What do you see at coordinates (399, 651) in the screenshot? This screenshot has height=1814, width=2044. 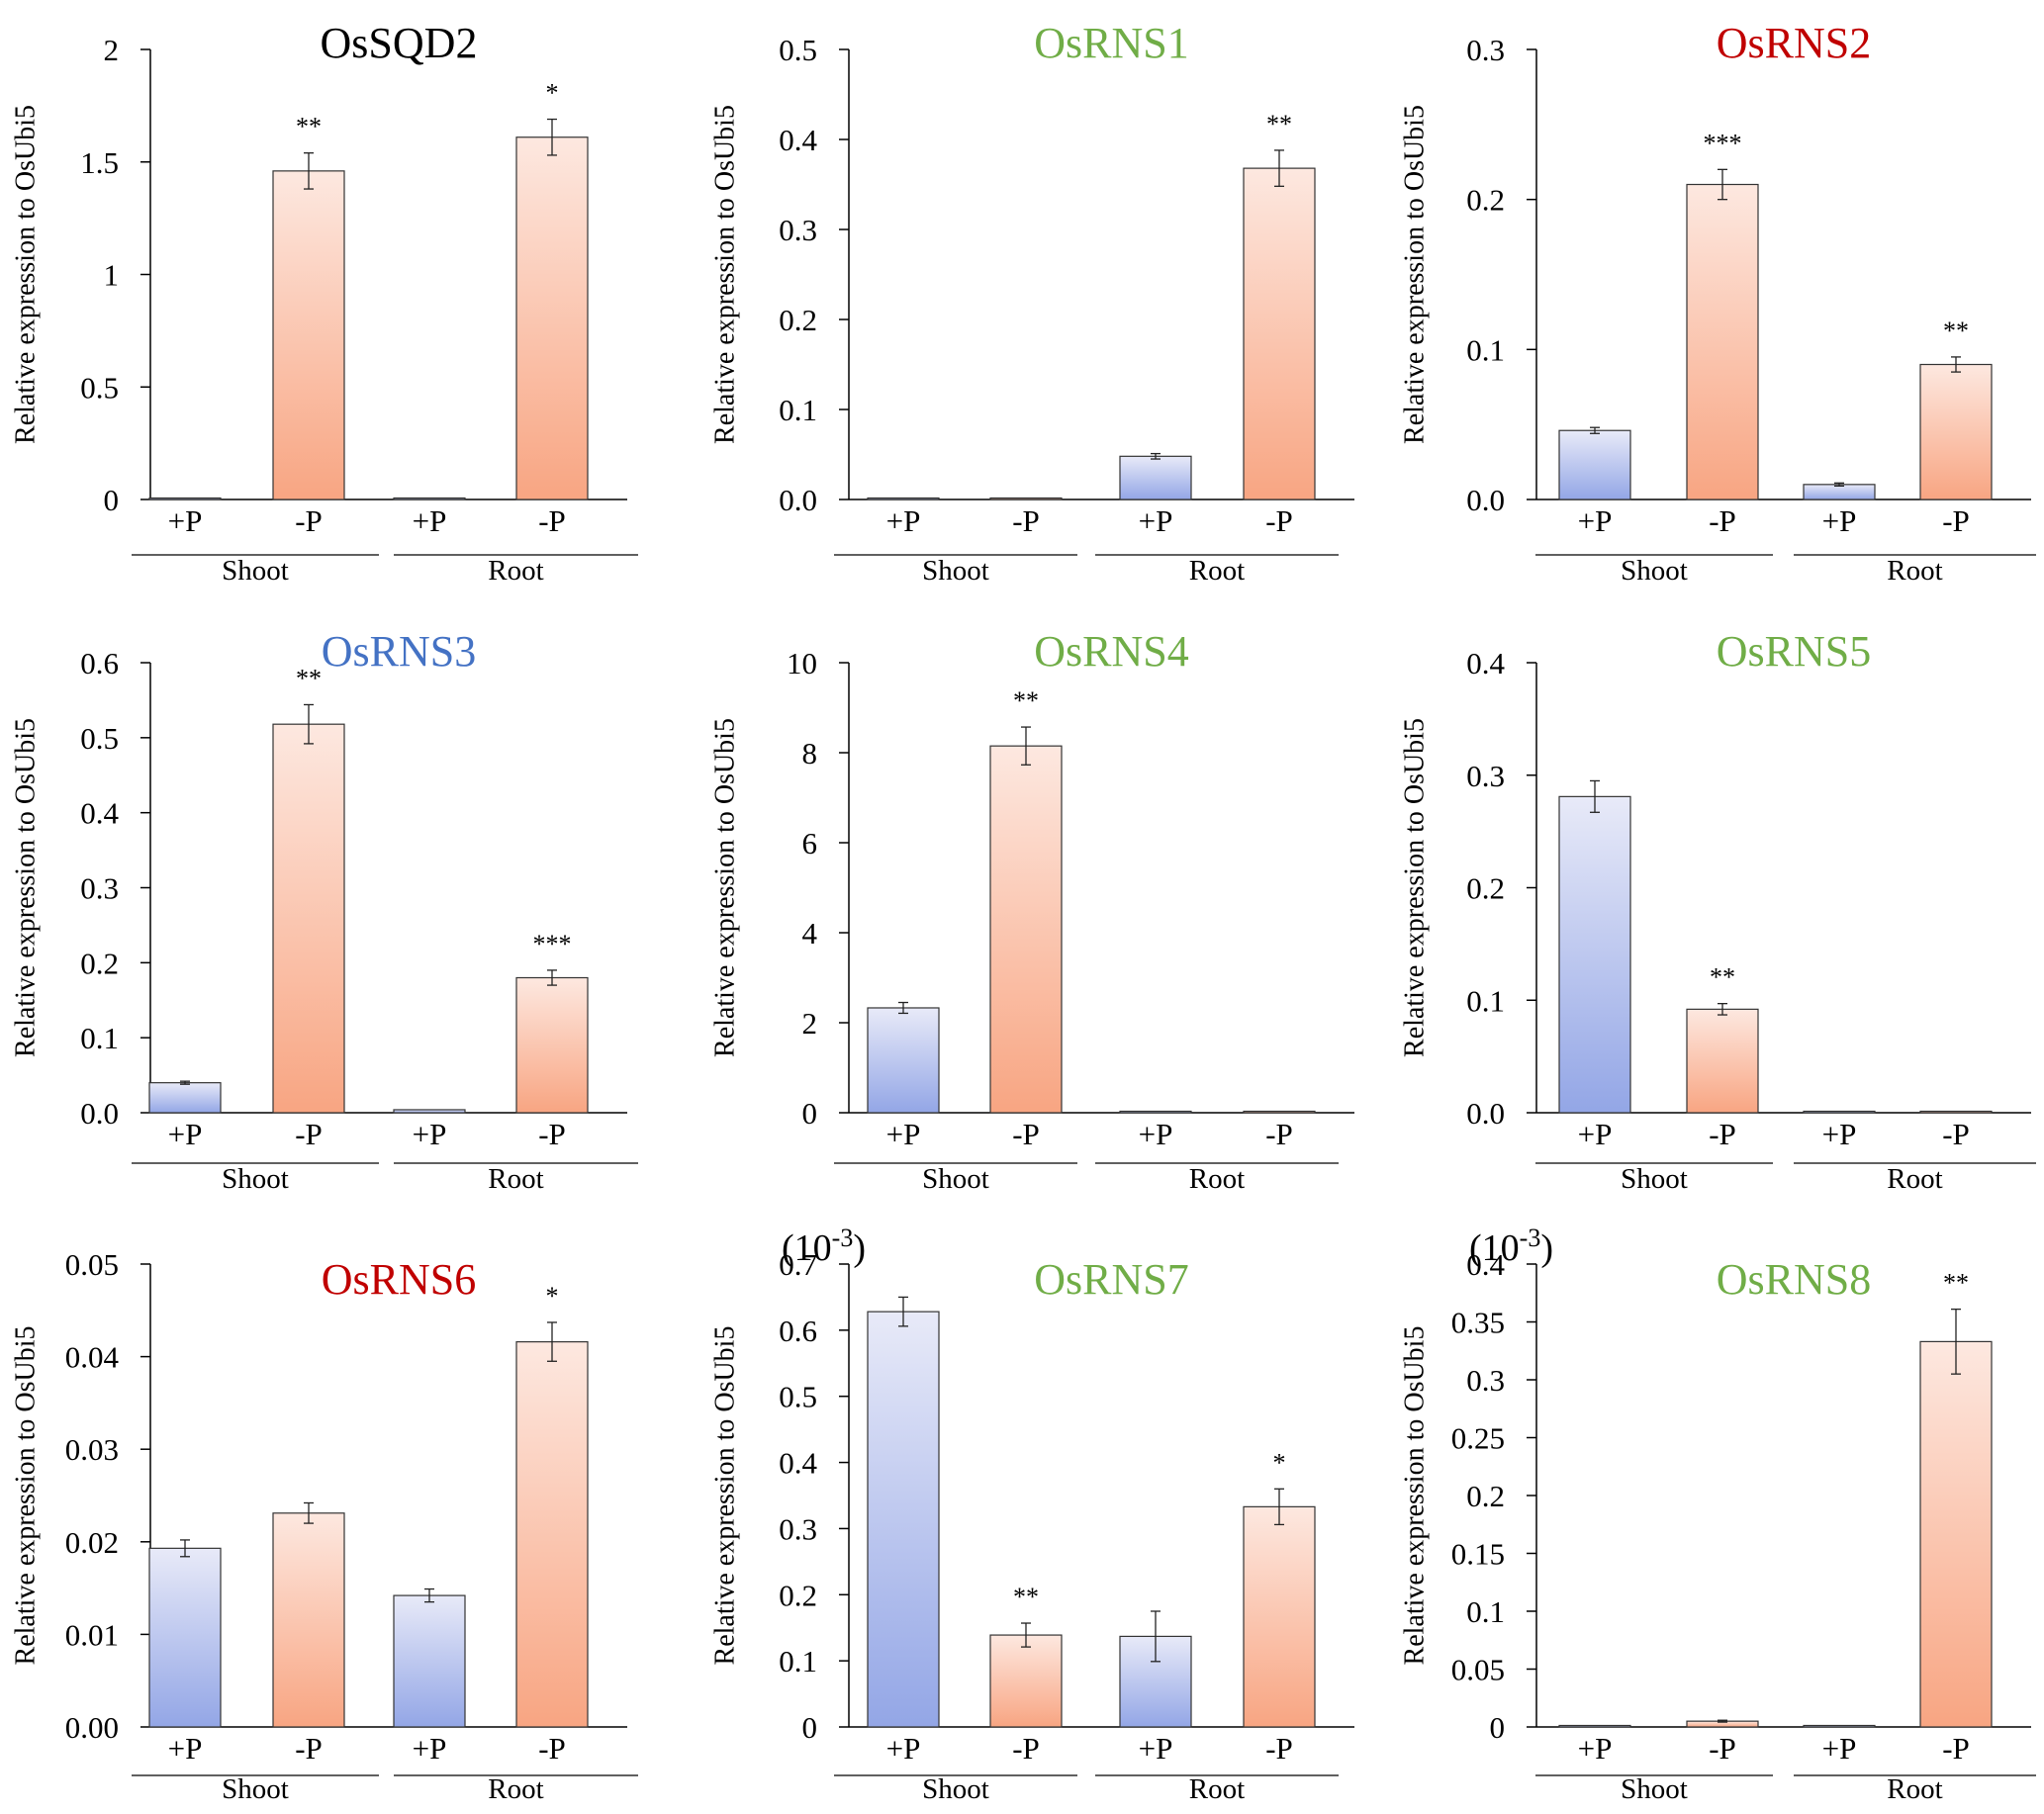 I see `chart-title: OsRNS3` at bounding box center [399, 651].